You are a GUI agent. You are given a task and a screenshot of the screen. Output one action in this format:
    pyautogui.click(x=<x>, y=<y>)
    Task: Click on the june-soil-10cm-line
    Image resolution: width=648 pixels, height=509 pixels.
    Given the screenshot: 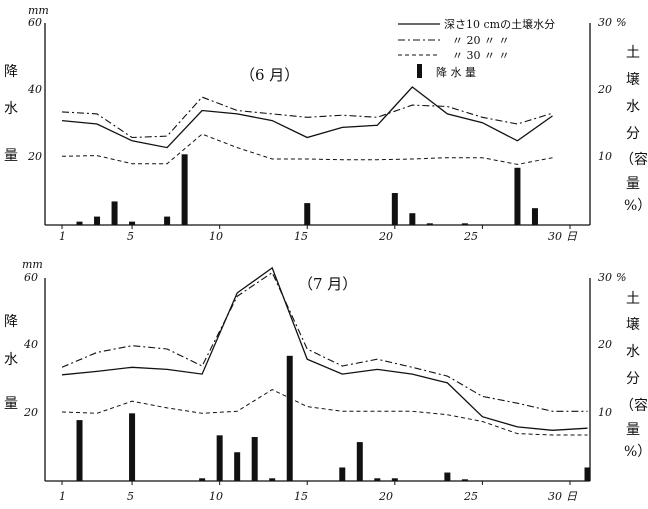 What is the action you would take?
    pyautogui.click(x=307, y=117)
    